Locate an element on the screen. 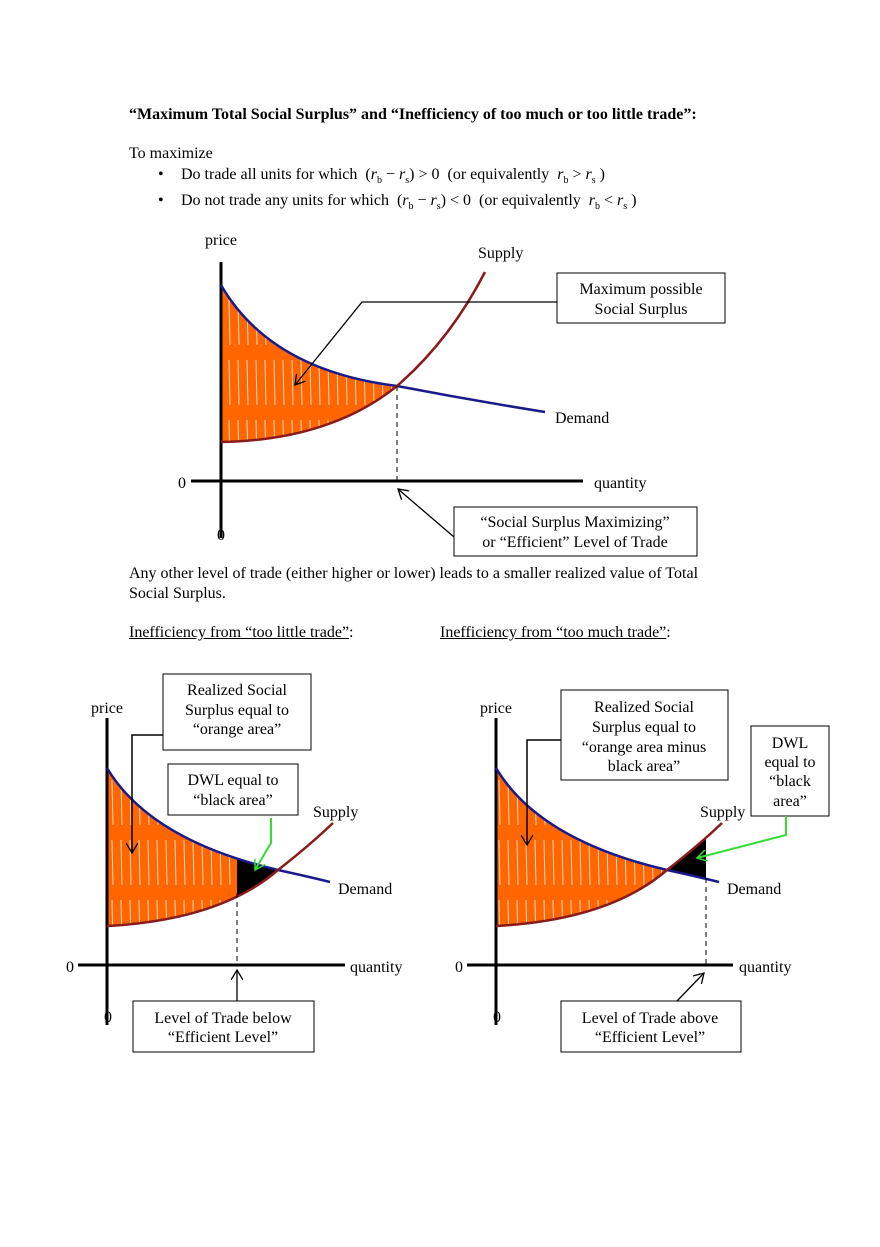  math-expr: (rb − rs) > 0 (or equivalently rb > rs ) is located at coordinates (483, 176).